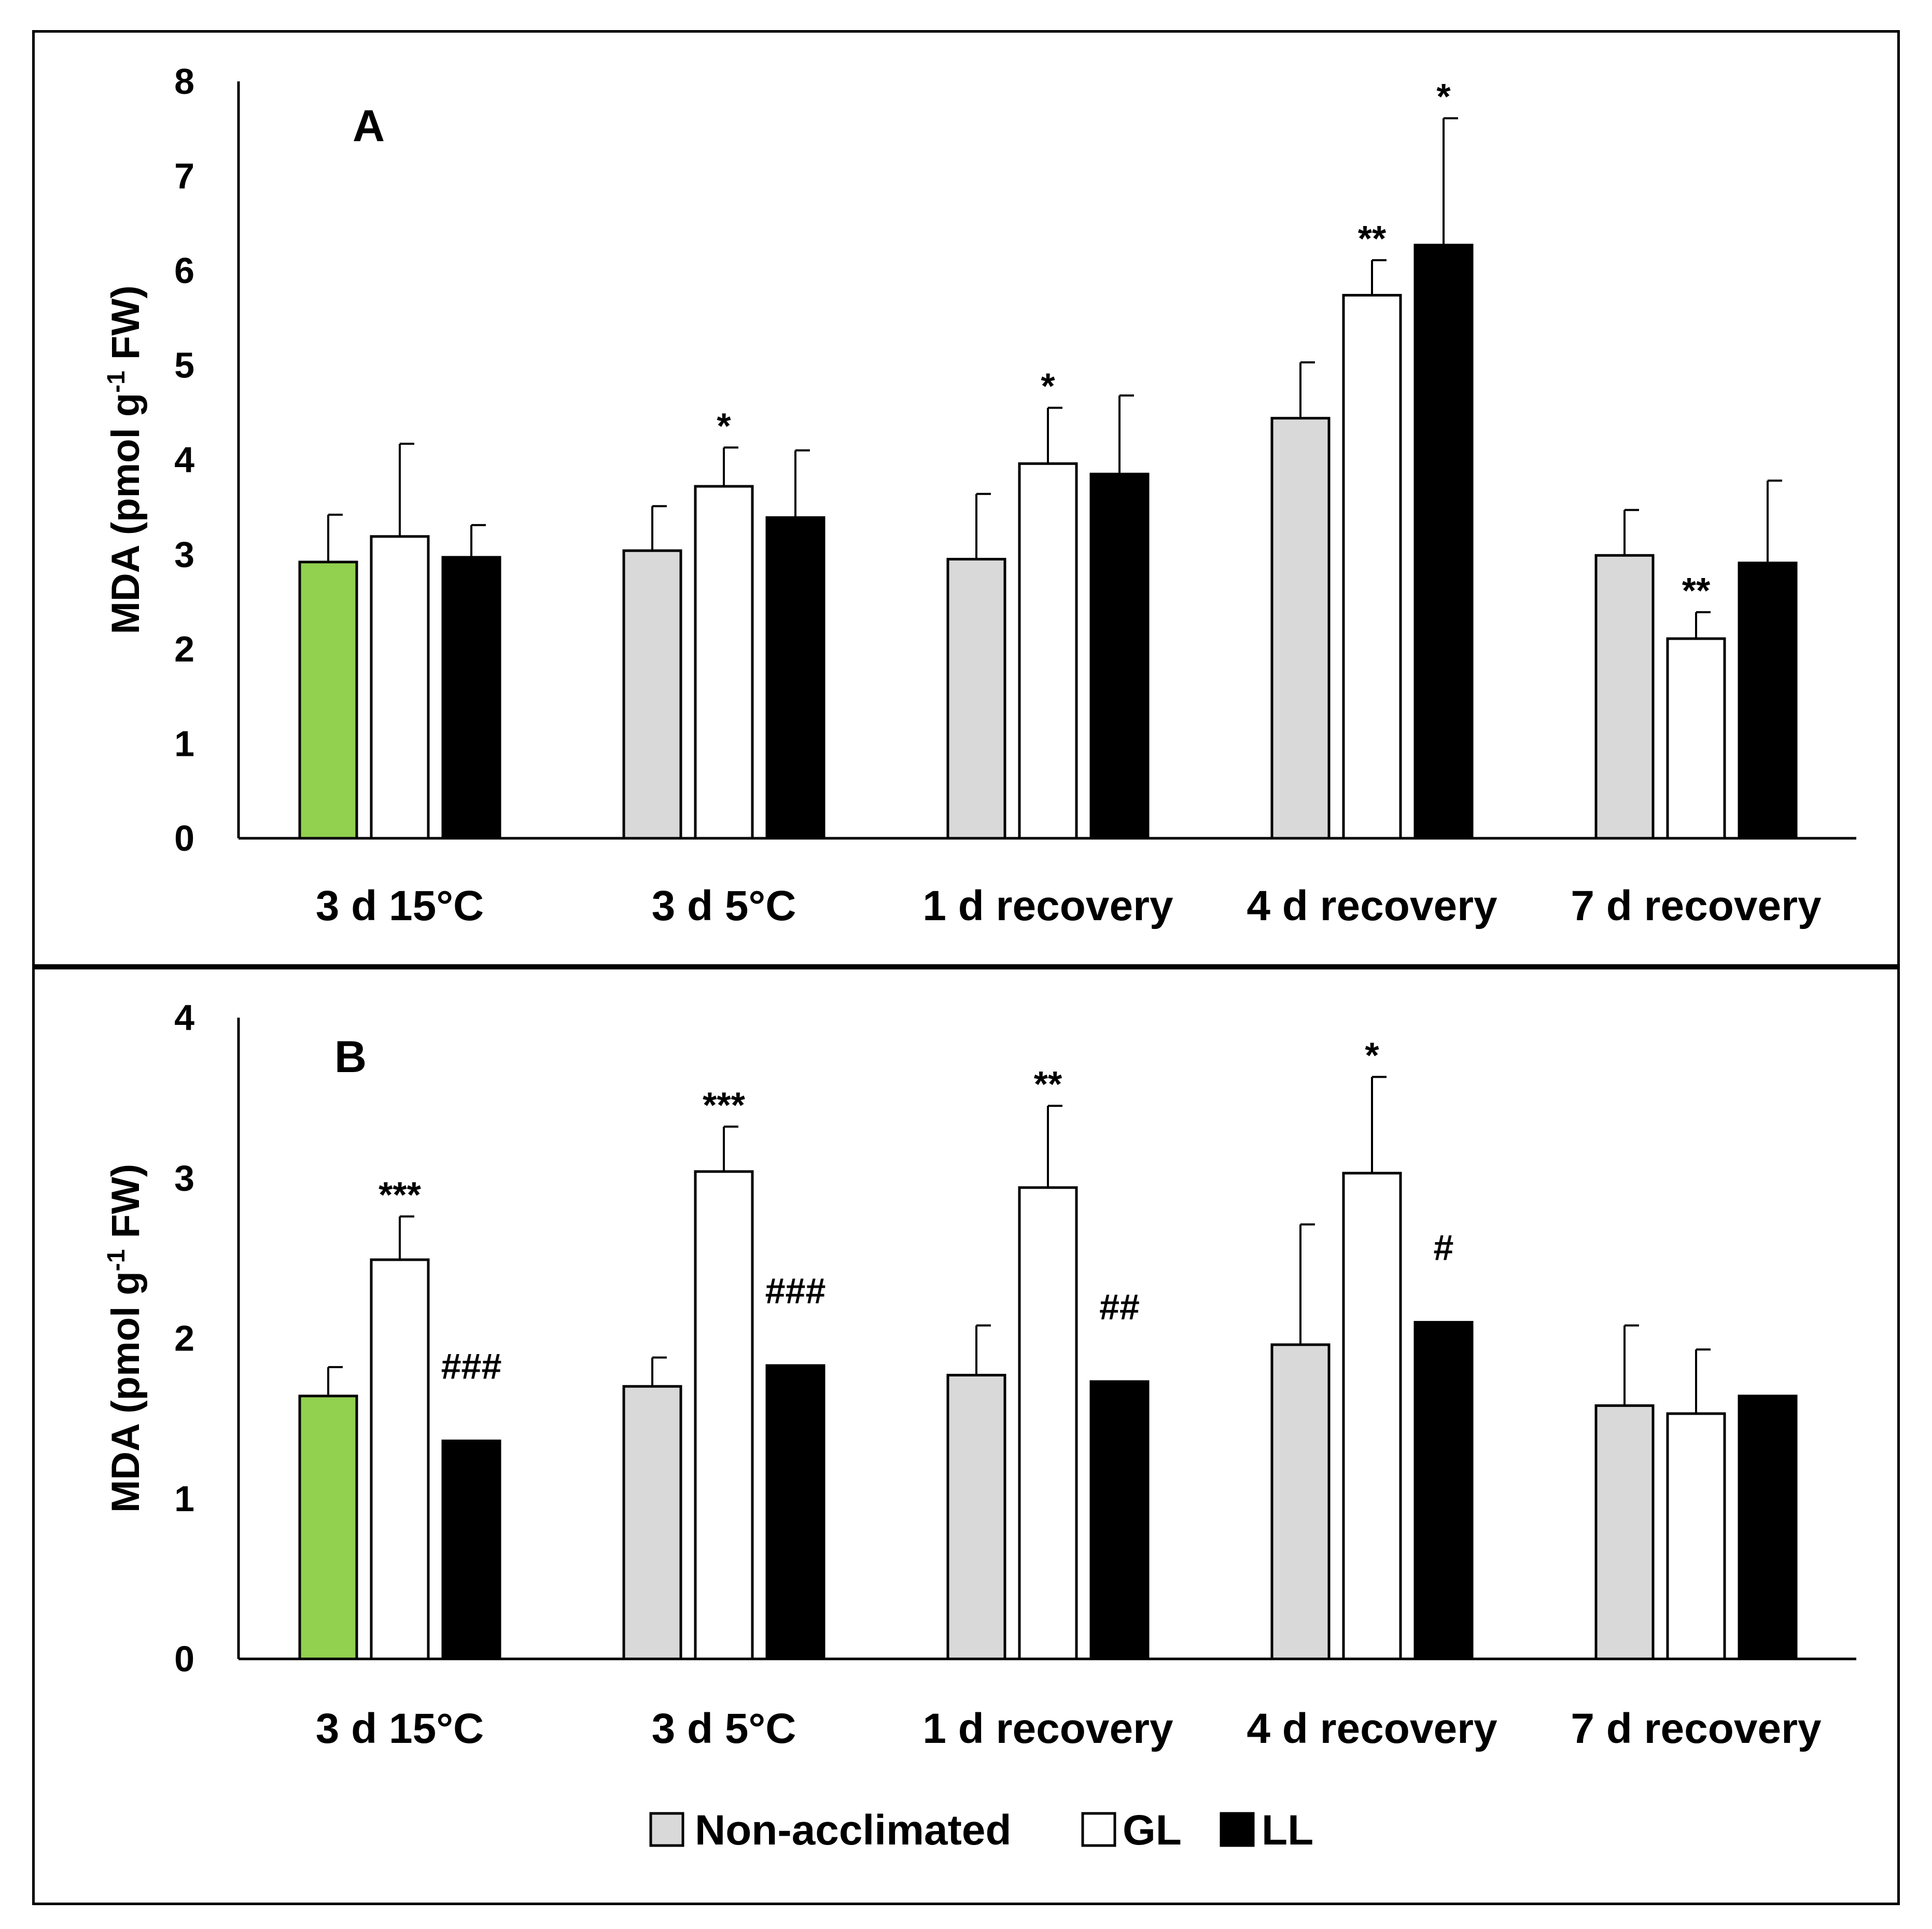 The width and height of the screenshot is (1932, 1929). I want to click on legend: Non-acclimated GL LL, so click(981, 1831).